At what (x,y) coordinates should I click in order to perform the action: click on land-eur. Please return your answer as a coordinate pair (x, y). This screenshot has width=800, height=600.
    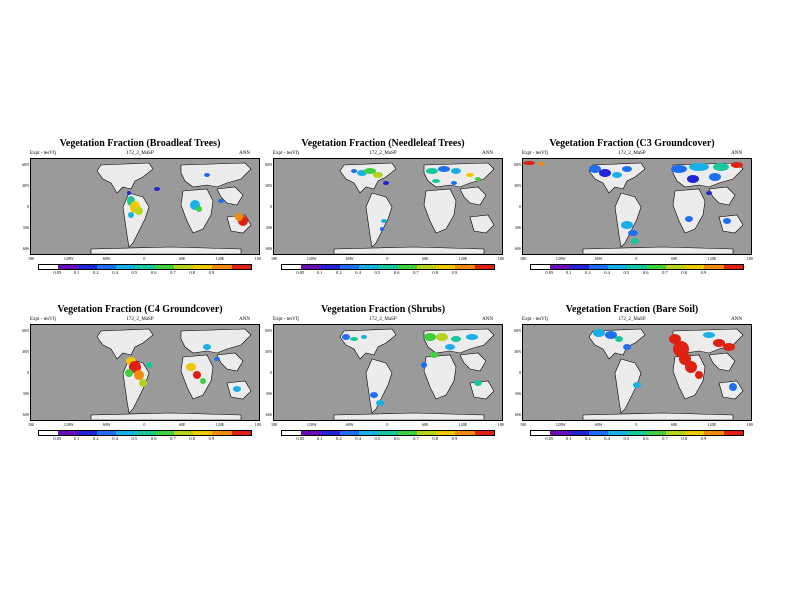
    Looking at the image, I should click on (216, 175).